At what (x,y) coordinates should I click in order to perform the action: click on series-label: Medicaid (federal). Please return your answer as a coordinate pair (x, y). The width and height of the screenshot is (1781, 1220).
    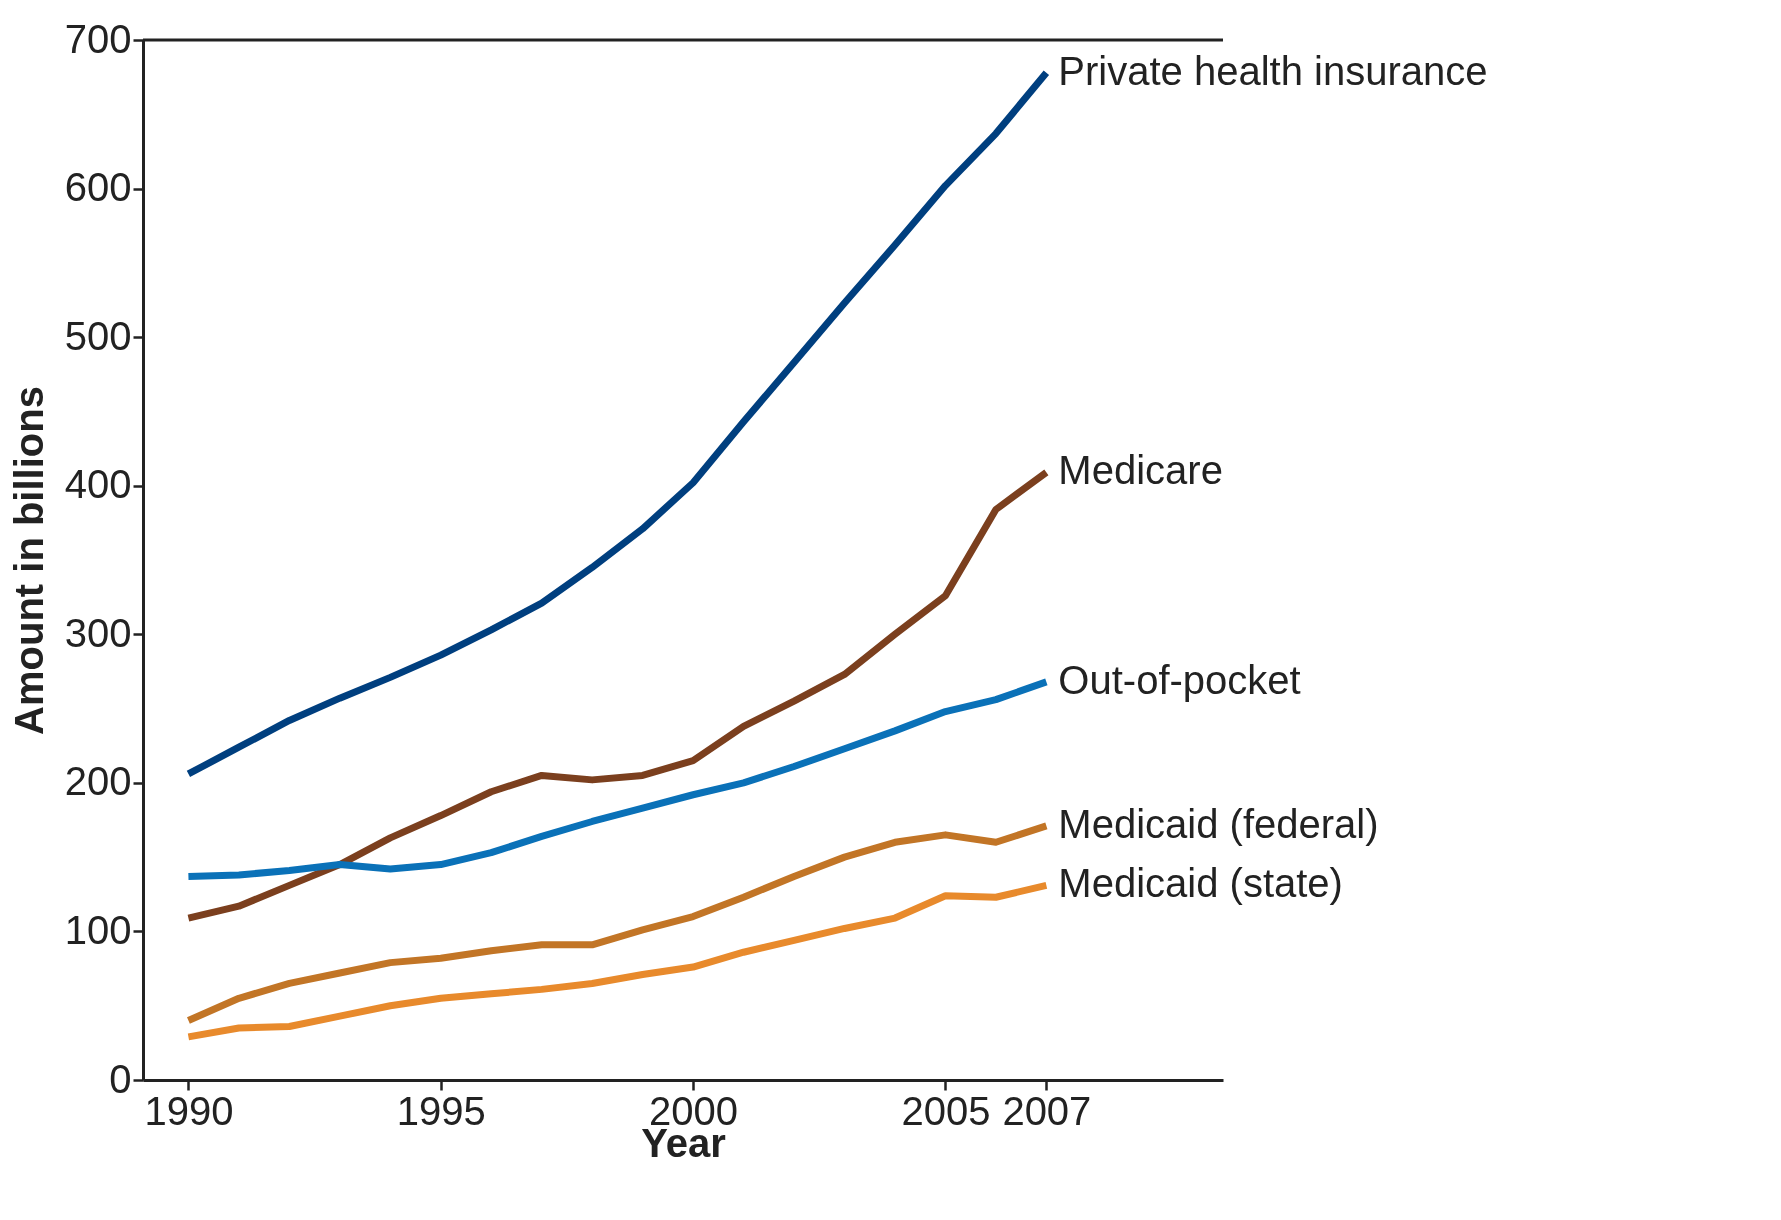
    Looking at the image, I should click on (1218, 823).